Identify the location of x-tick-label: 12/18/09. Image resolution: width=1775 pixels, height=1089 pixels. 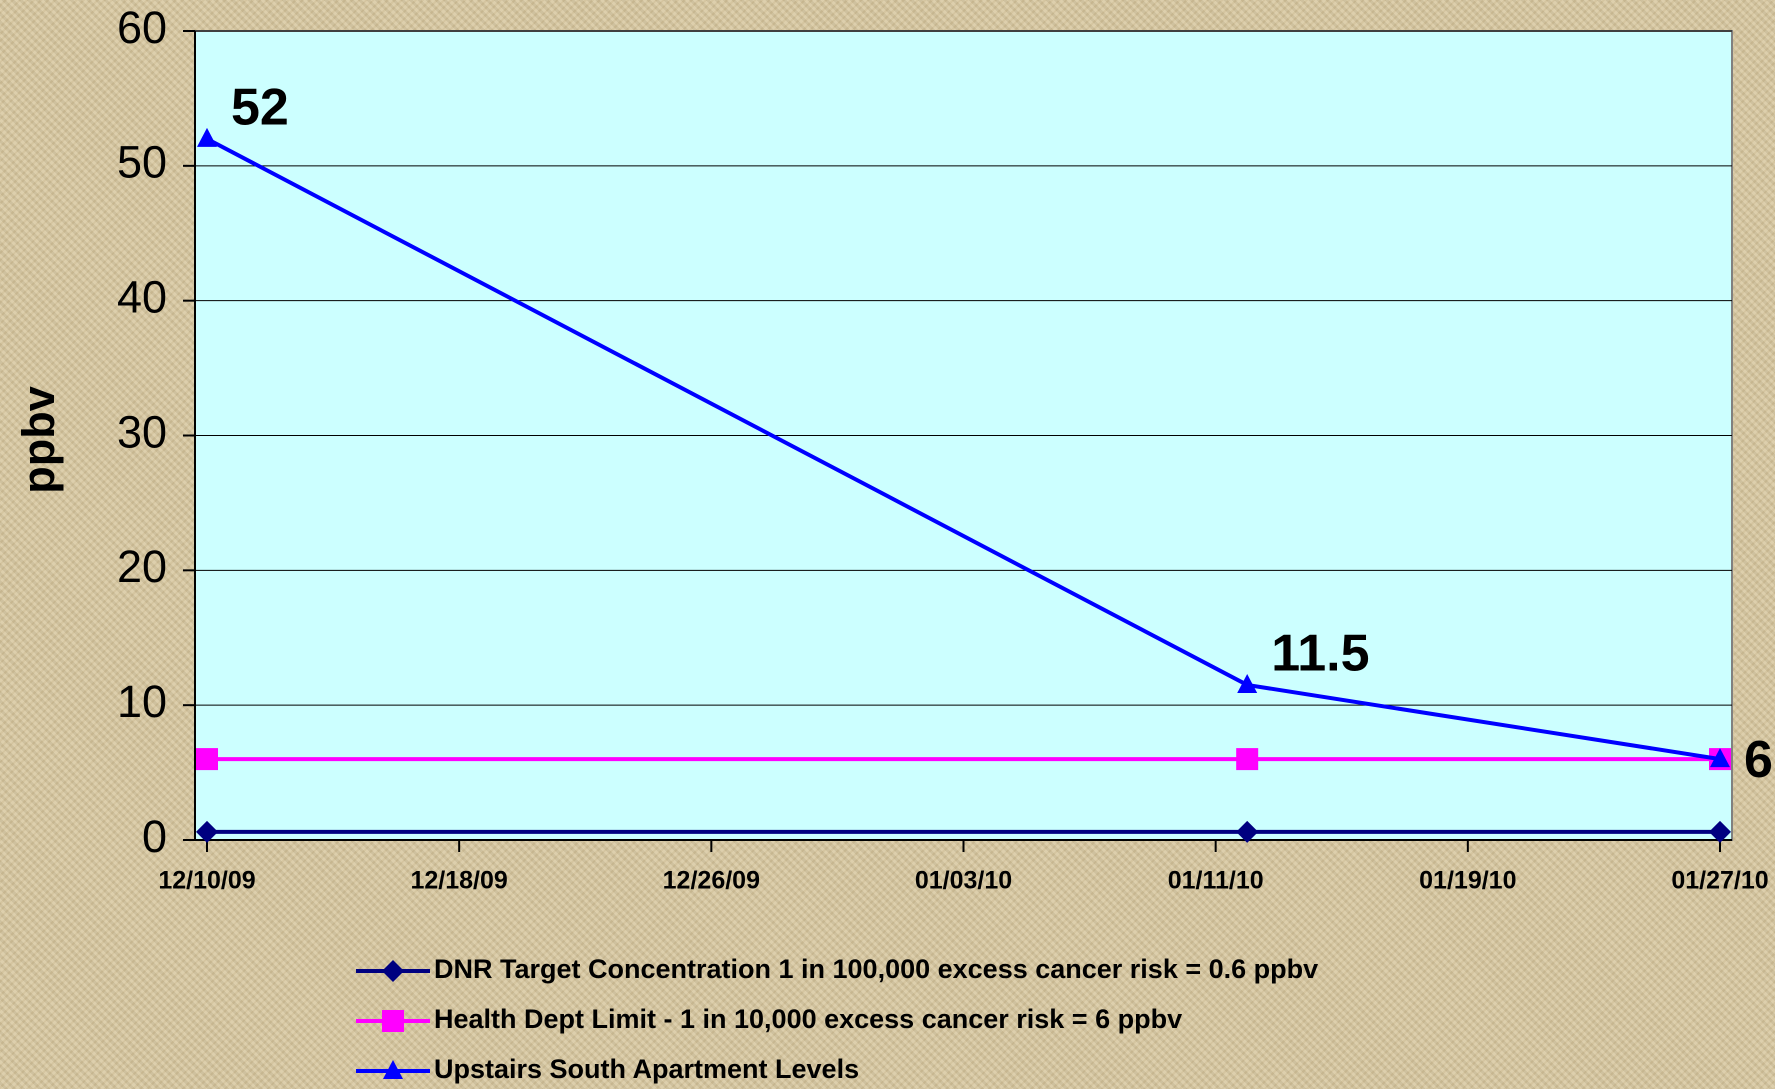
(459, 881).